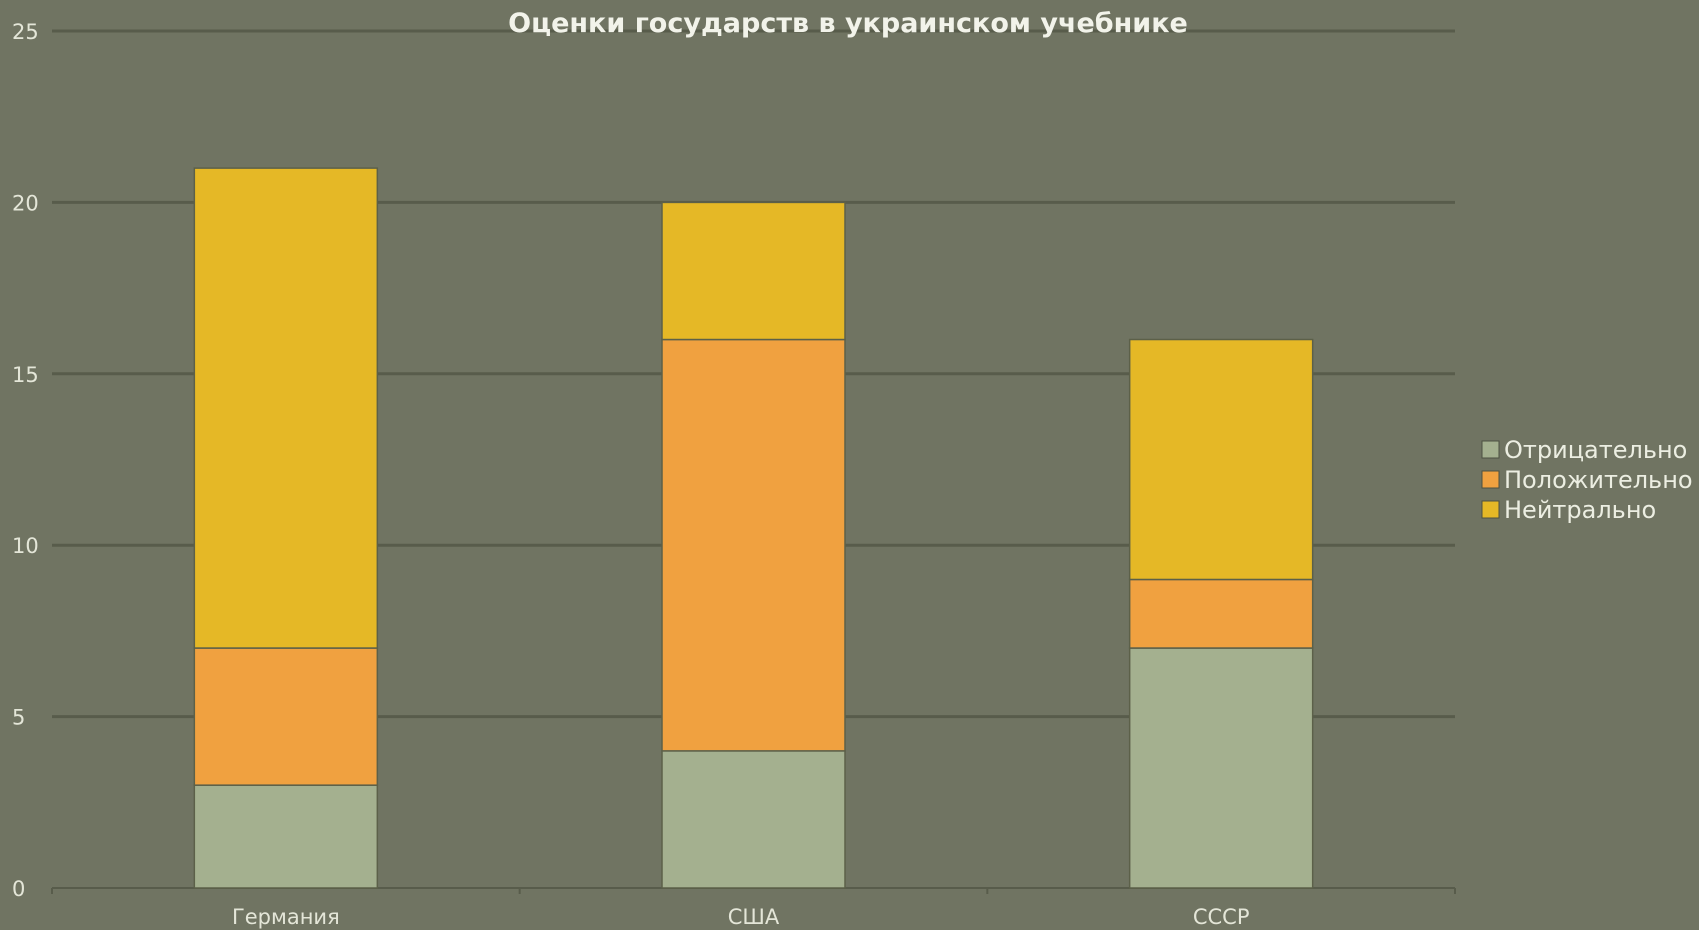 This screenshot has height=930, width=1699. What do you see at coordinates (25, 375) in the screenshot?
I see `y-tick-label: 15` at bounding box center [25, 375].